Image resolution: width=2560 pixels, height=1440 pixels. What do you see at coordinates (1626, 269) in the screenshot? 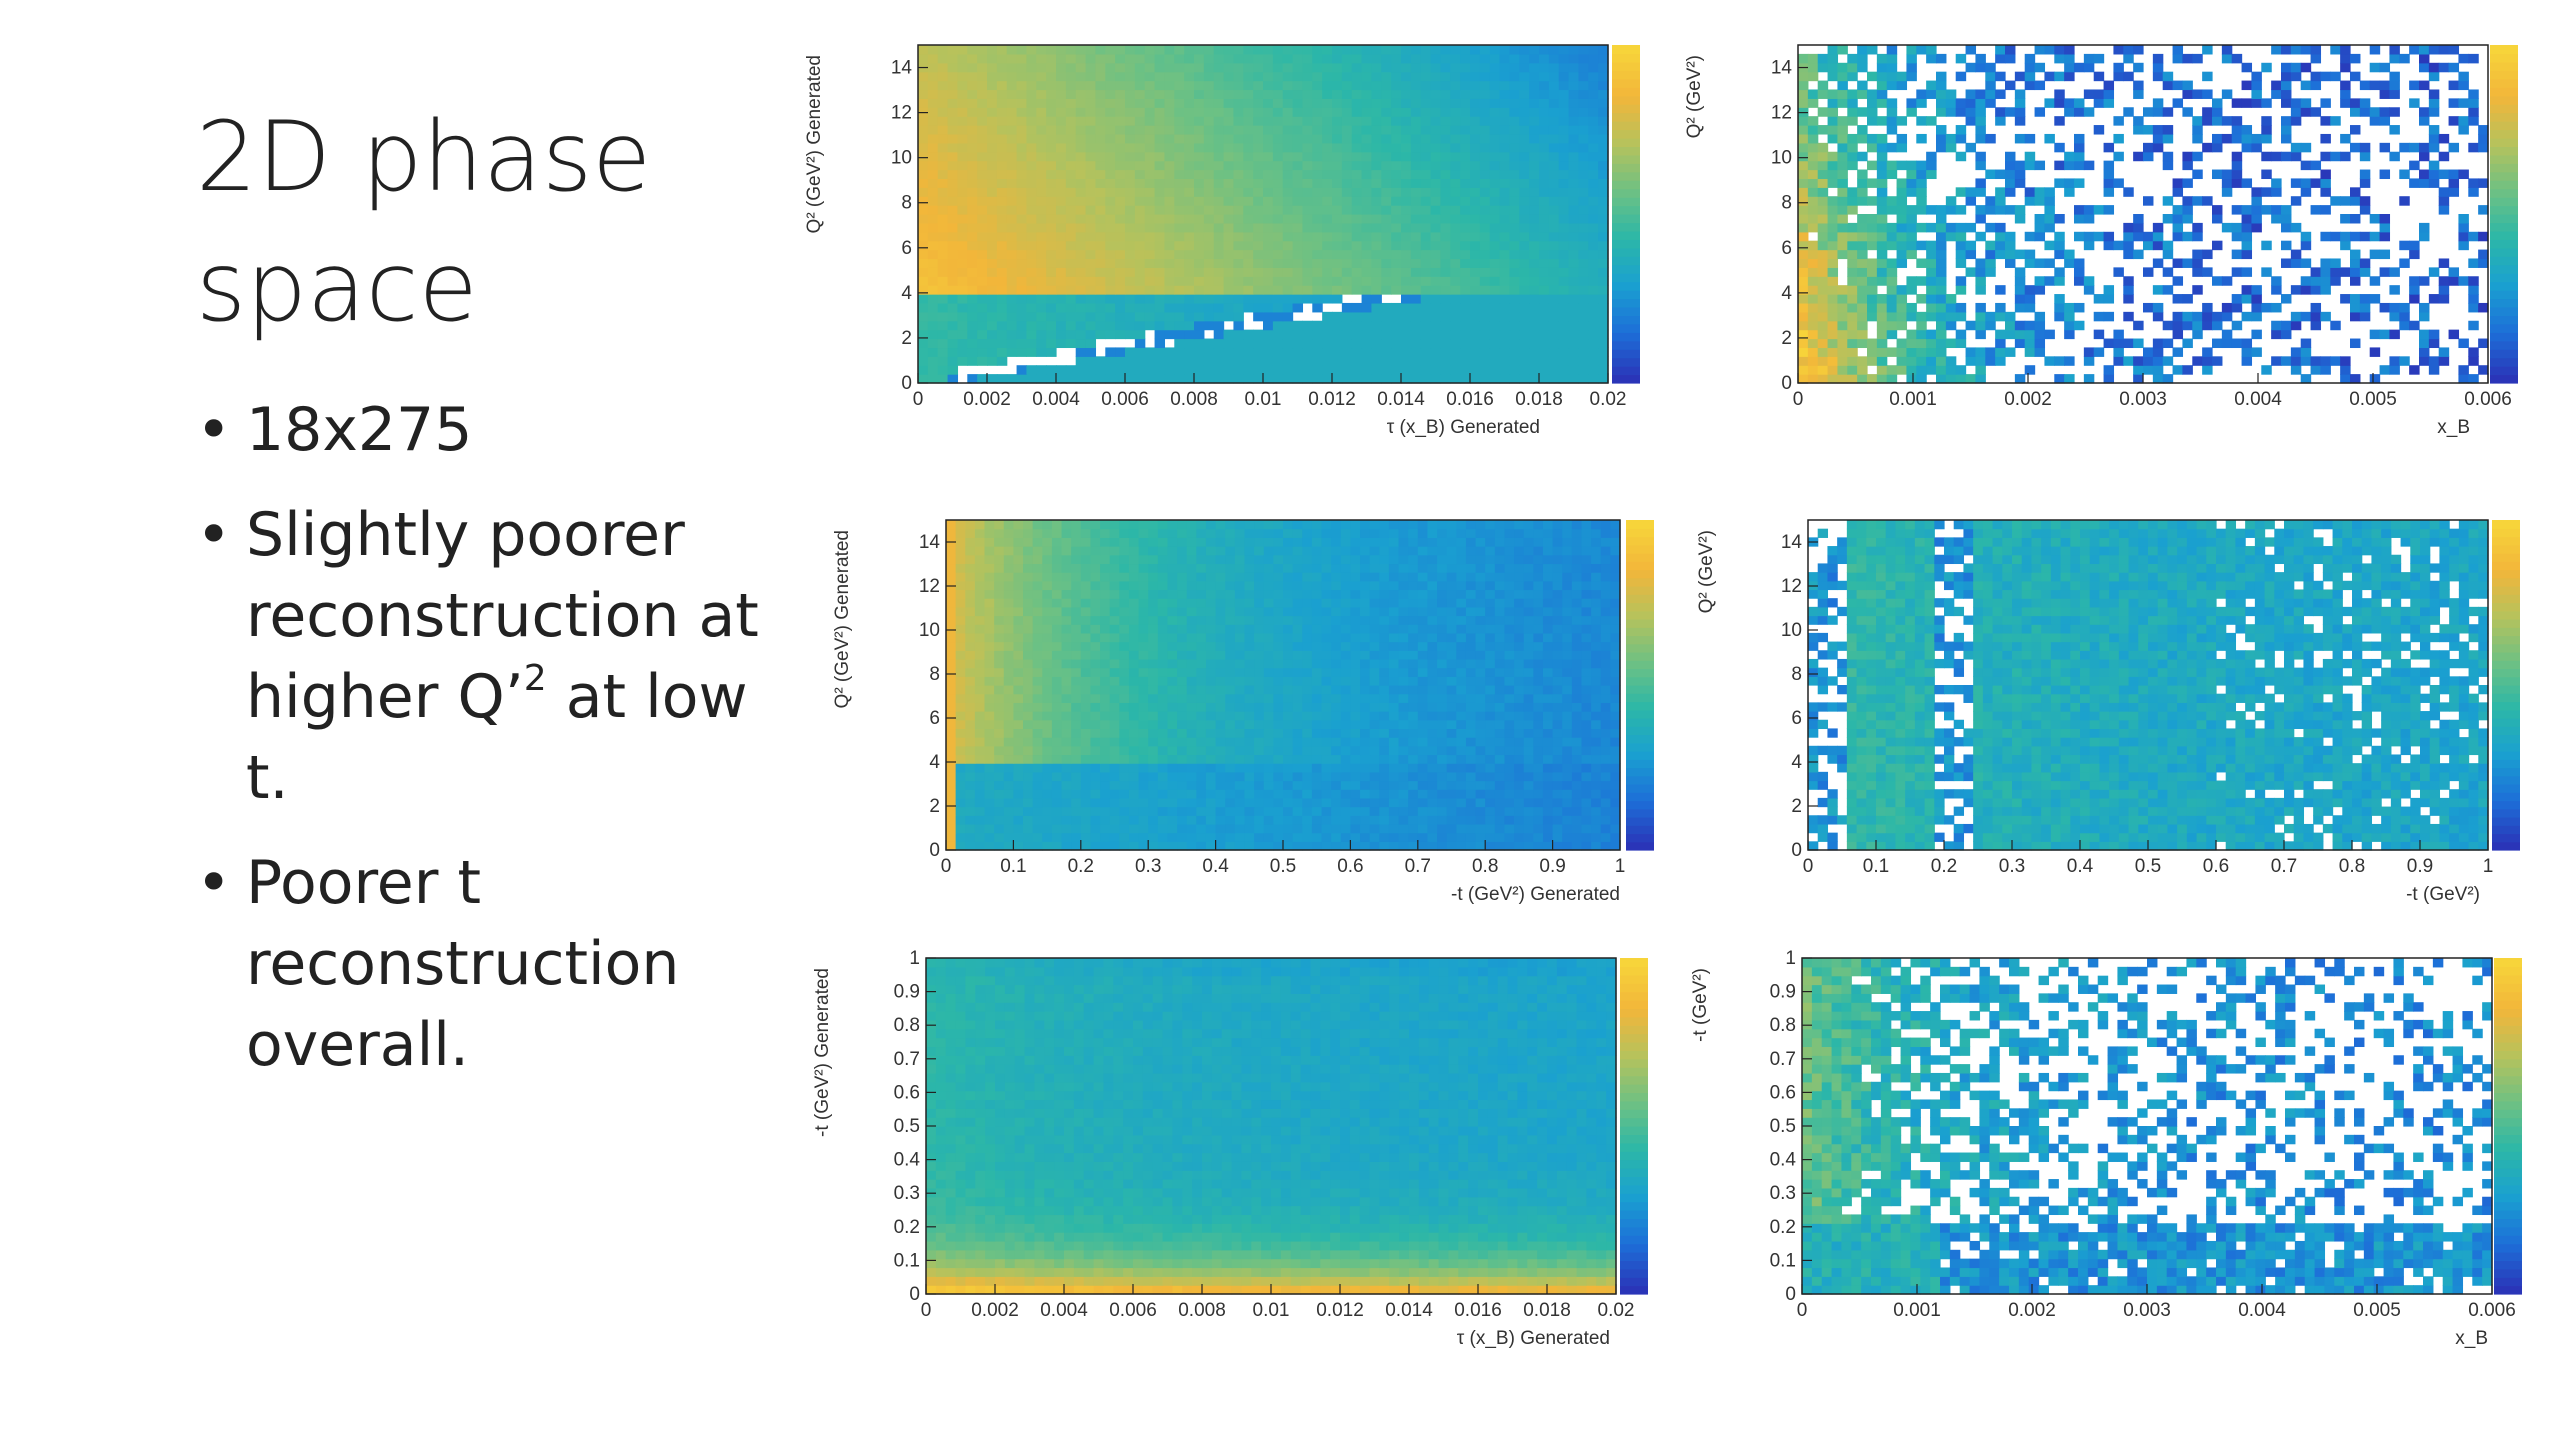
I see `colorbar-segment` at bounding box center [1626, 269].